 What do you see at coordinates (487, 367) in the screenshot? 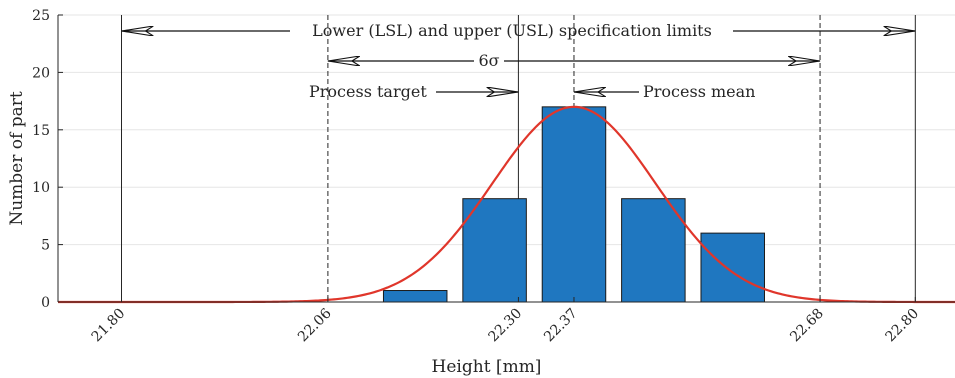
I see `x-axis-label: Height [mm]` at bounding box center [487, 367].